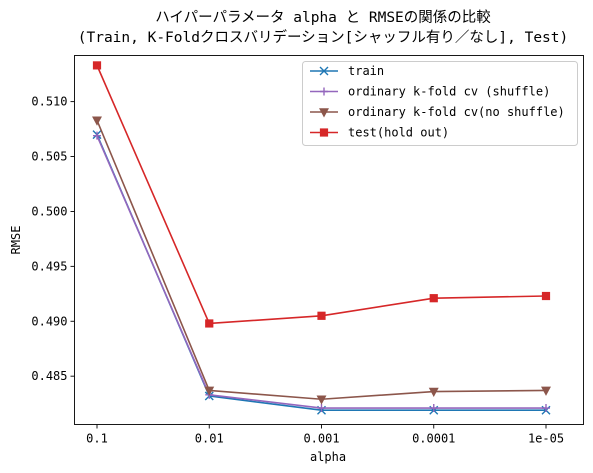 This screenshot has height=473, width=593. What do you see at coordinates (49, 376) in the screenshot?
I see `y-tick-label: 0.485` at bounding box center [49, 376].